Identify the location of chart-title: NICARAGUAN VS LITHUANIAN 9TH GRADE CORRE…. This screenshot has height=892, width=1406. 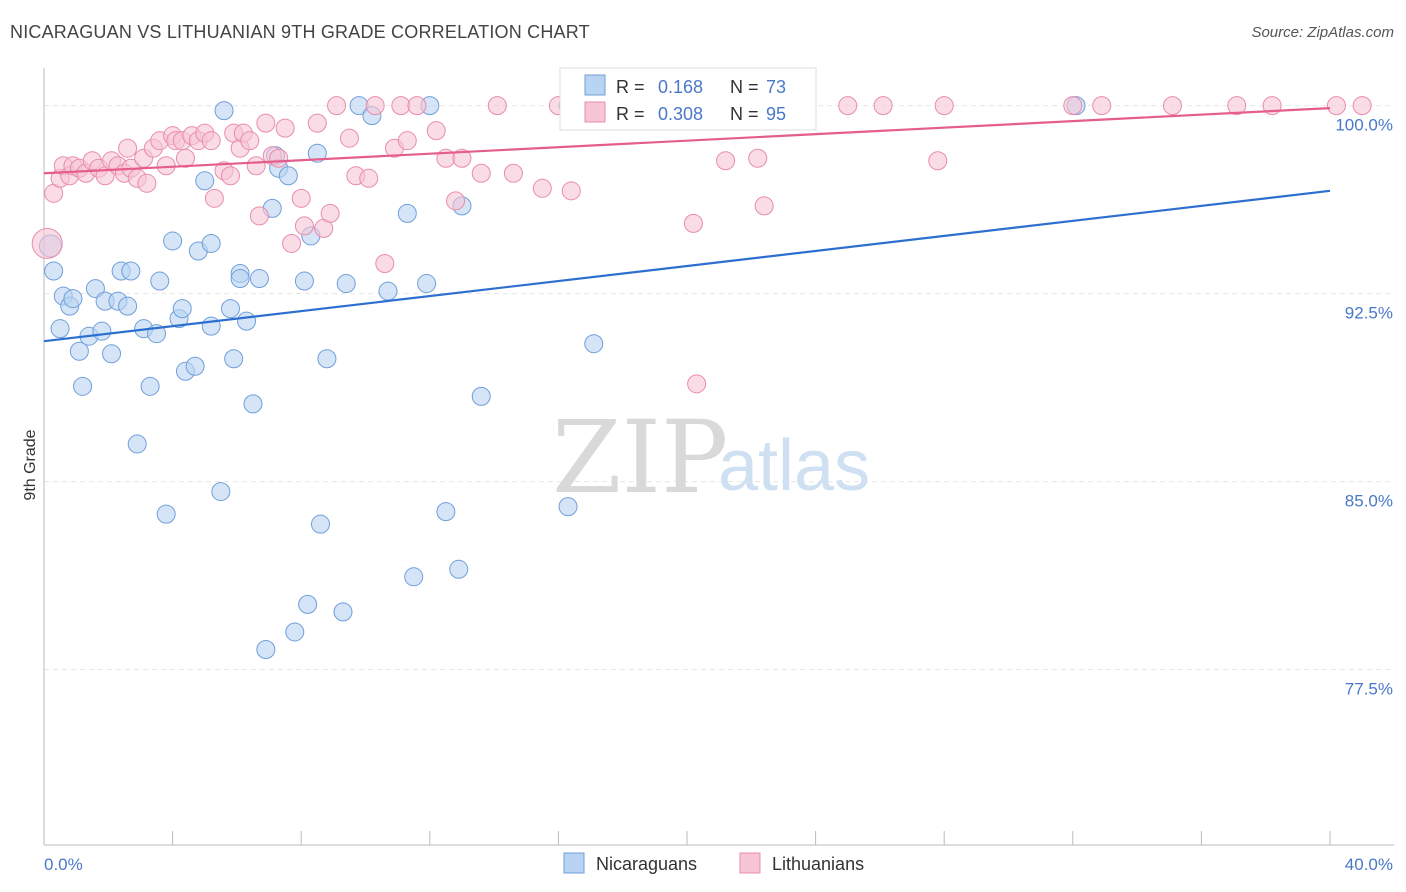
(300, 32).